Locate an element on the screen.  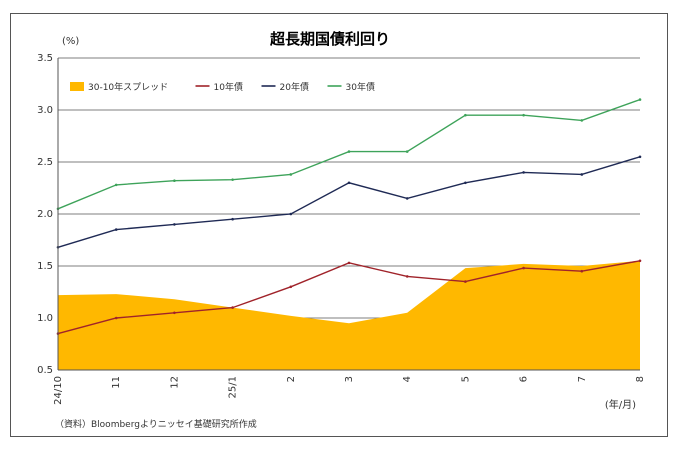
legend: 30-10年スプレッド 10年債 20年債 30年債 is located at coordinates (222, 87).